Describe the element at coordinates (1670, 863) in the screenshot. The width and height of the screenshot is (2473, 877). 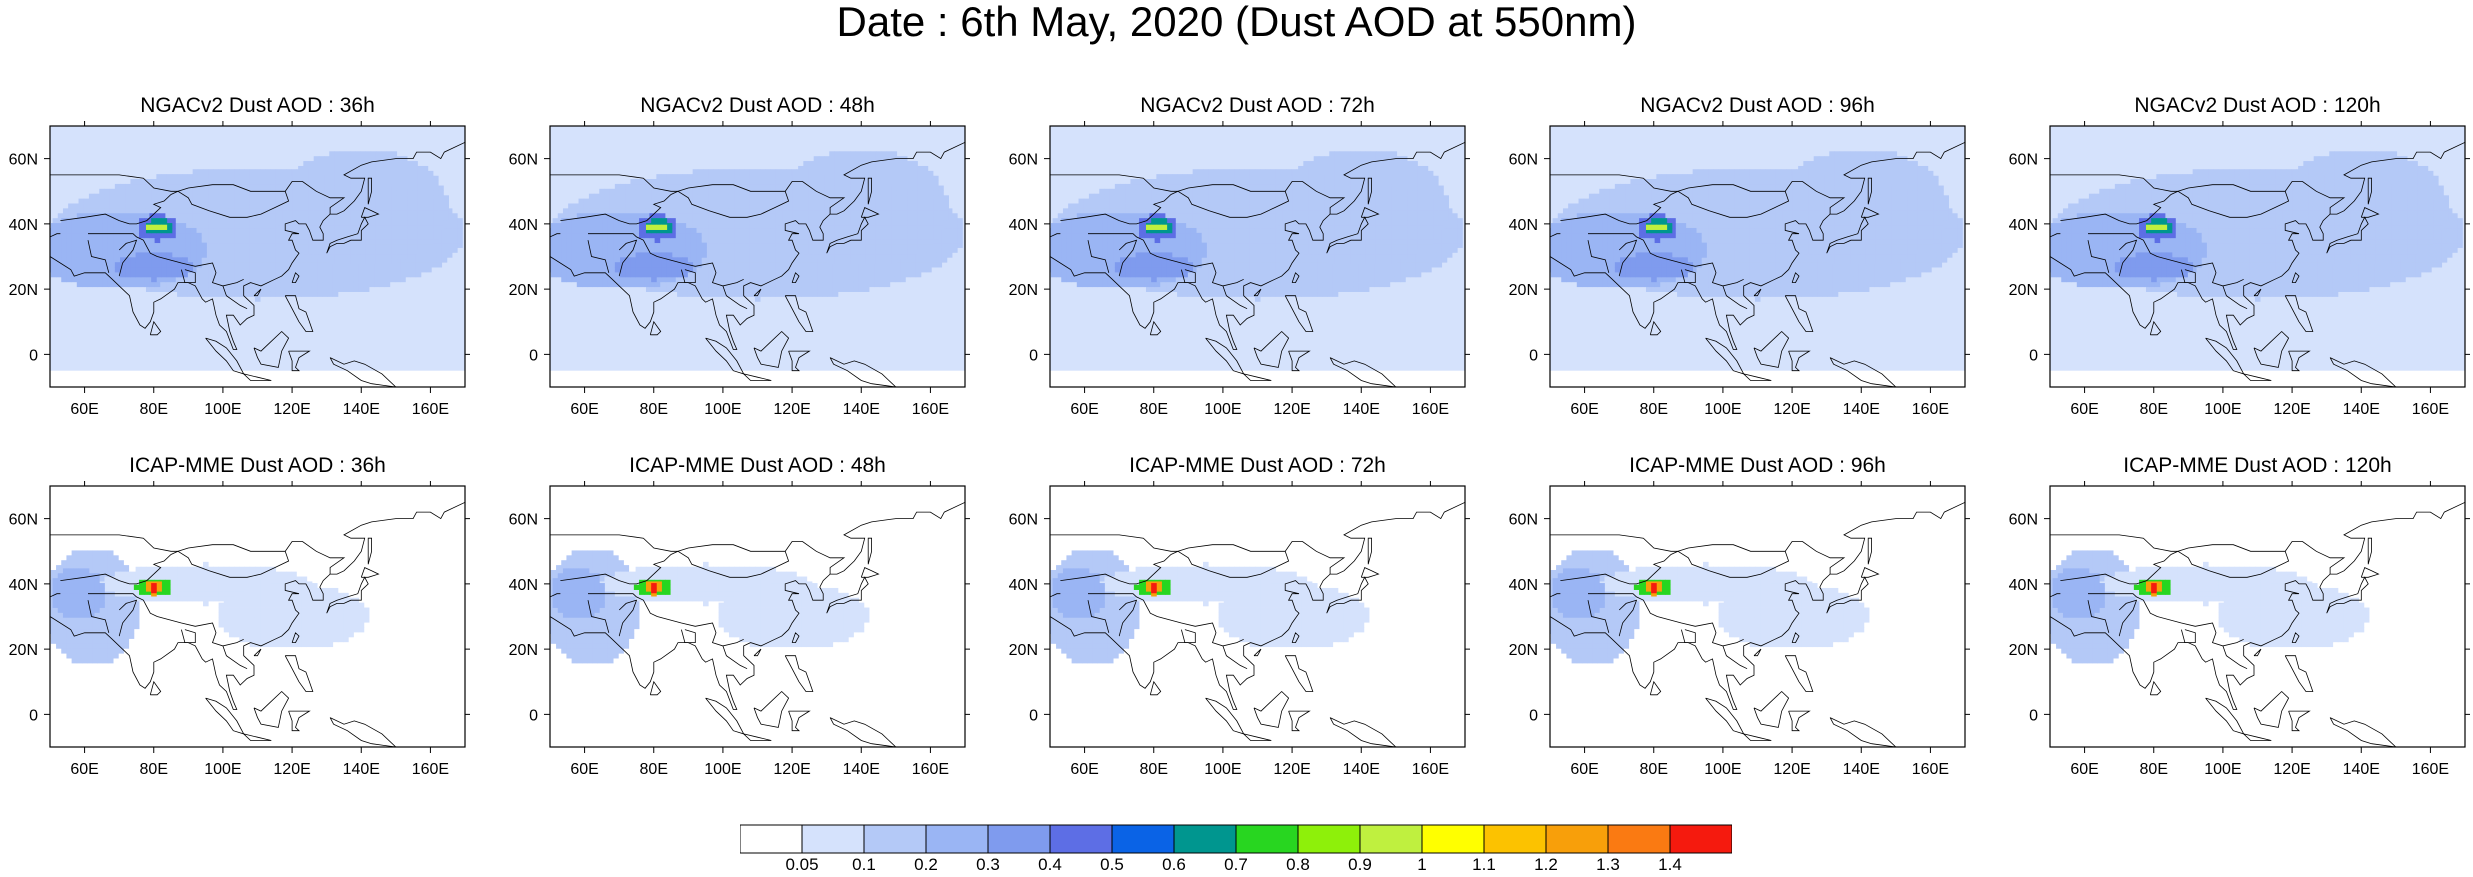
I see `colorbar-label: 1.4` at that location.